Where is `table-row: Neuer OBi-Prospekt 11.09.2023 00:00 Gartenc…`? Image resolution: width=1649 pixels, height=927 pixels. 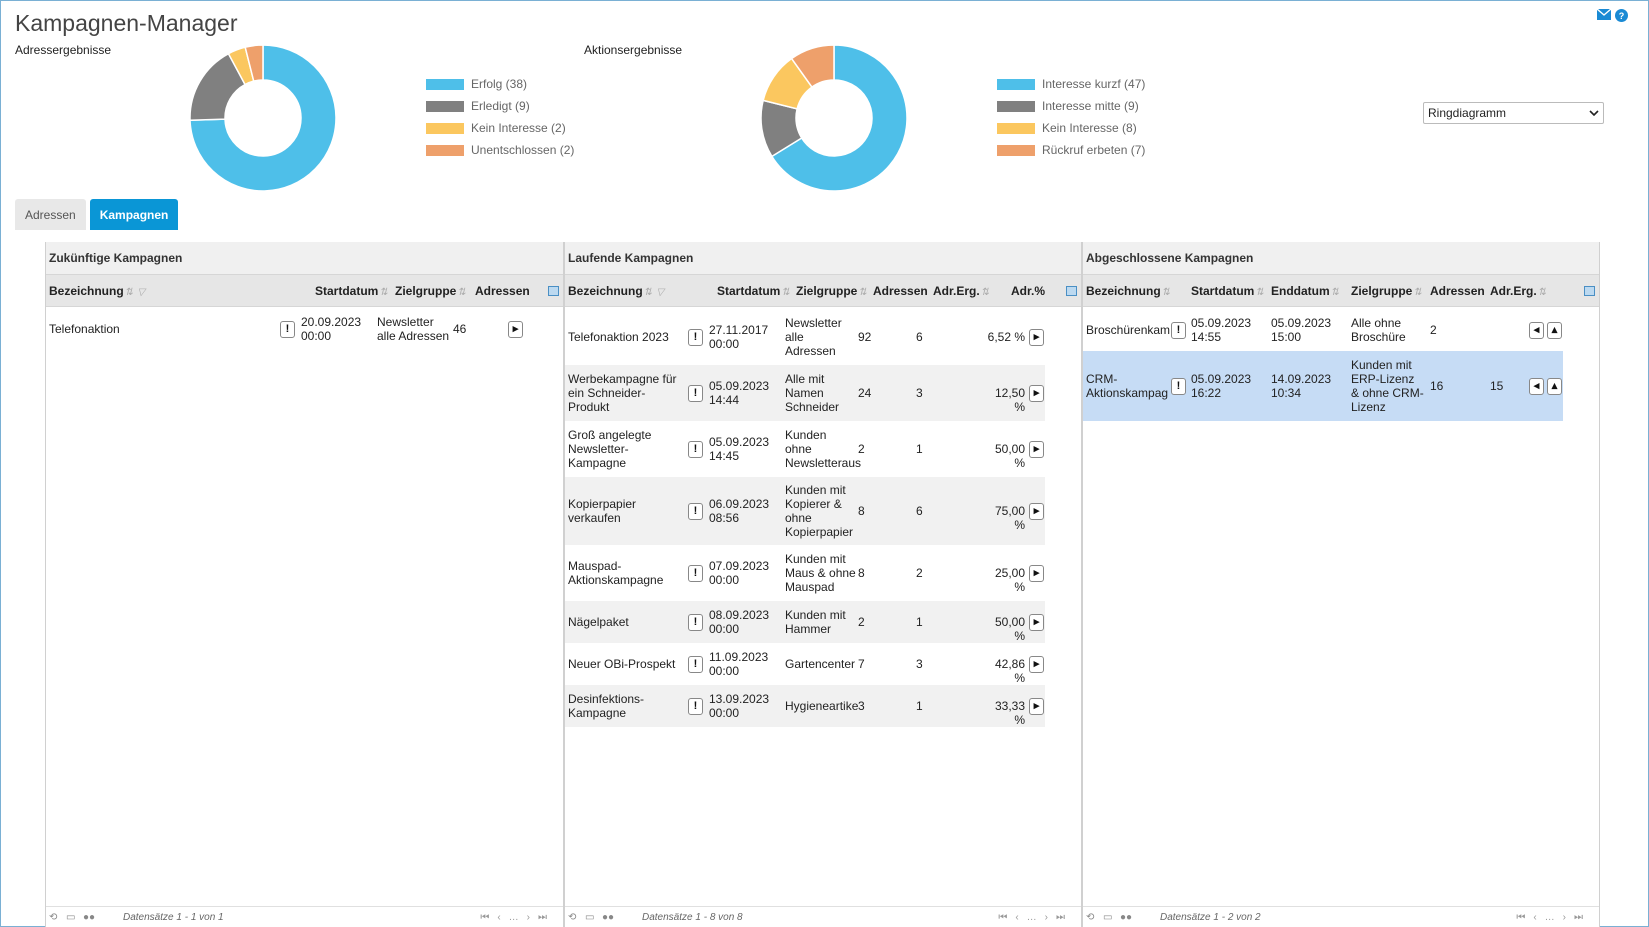
table-row: Neuer OBi-Prospekt 11.09.2023 00:00 Gartenc… is located at coordinates (805, 664).